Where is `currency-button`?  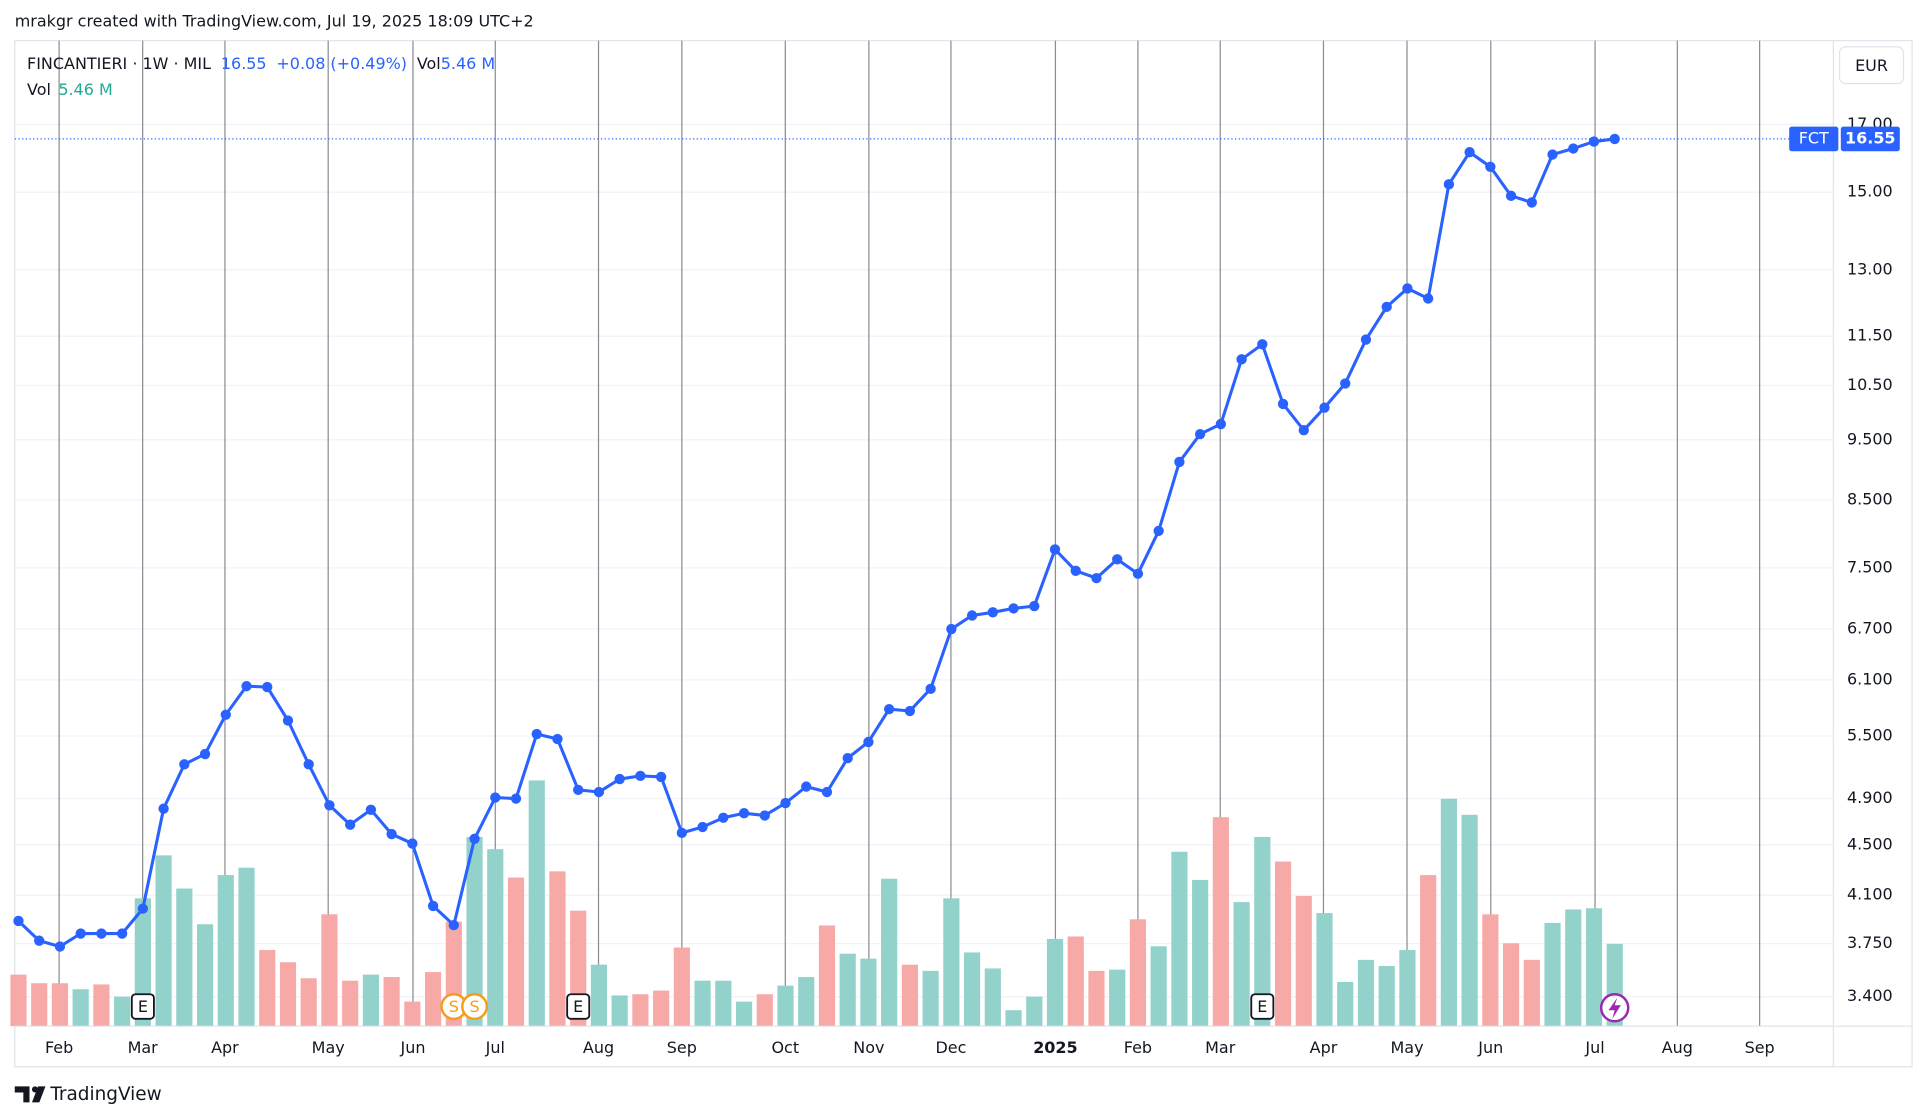
currency-button is located at coordinates (1871, 65).